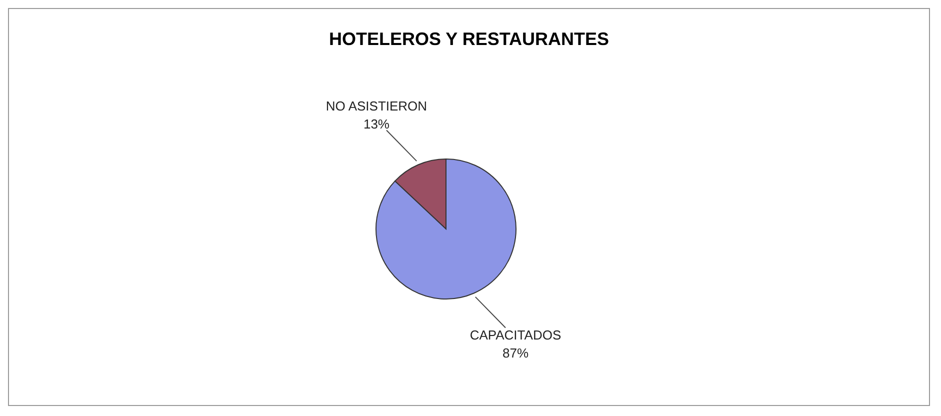 The height and width of the screenshot is (416, 941). I want to click on pie-slice, so click(446, 229).